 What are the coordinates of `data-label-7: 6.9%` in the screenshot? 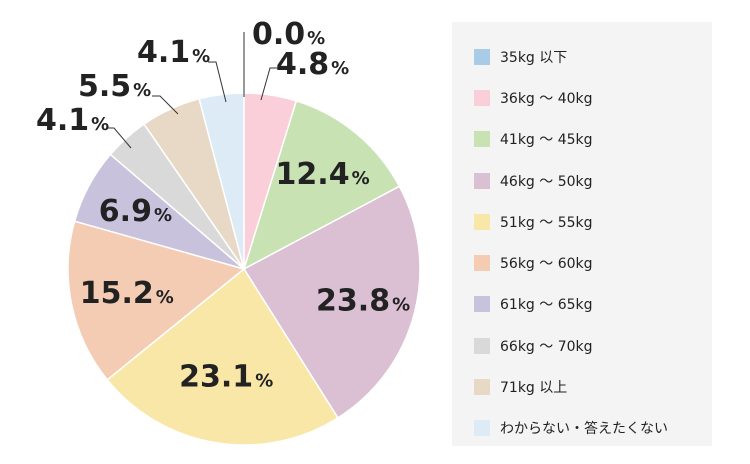 It's located at (135, 211).